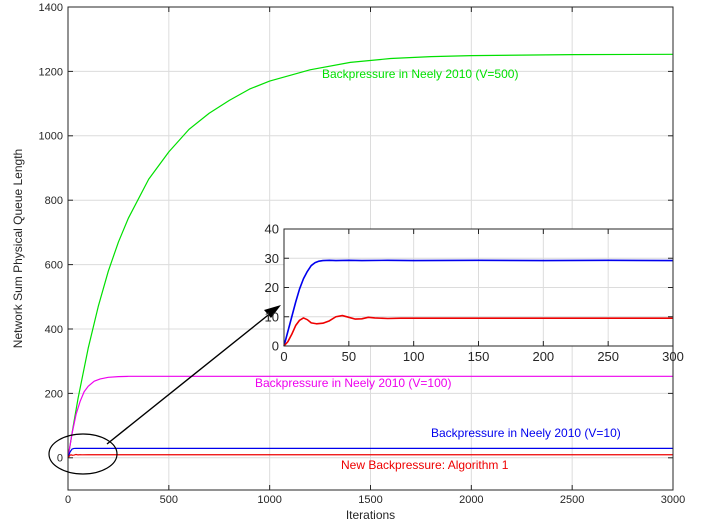 Image resolution: width=713 pixels, height=523 pixels. What do you see at coordinates (272, 287) in the screenshot?
I see `y-tick-label: 20` at bounding box center [272, 287].